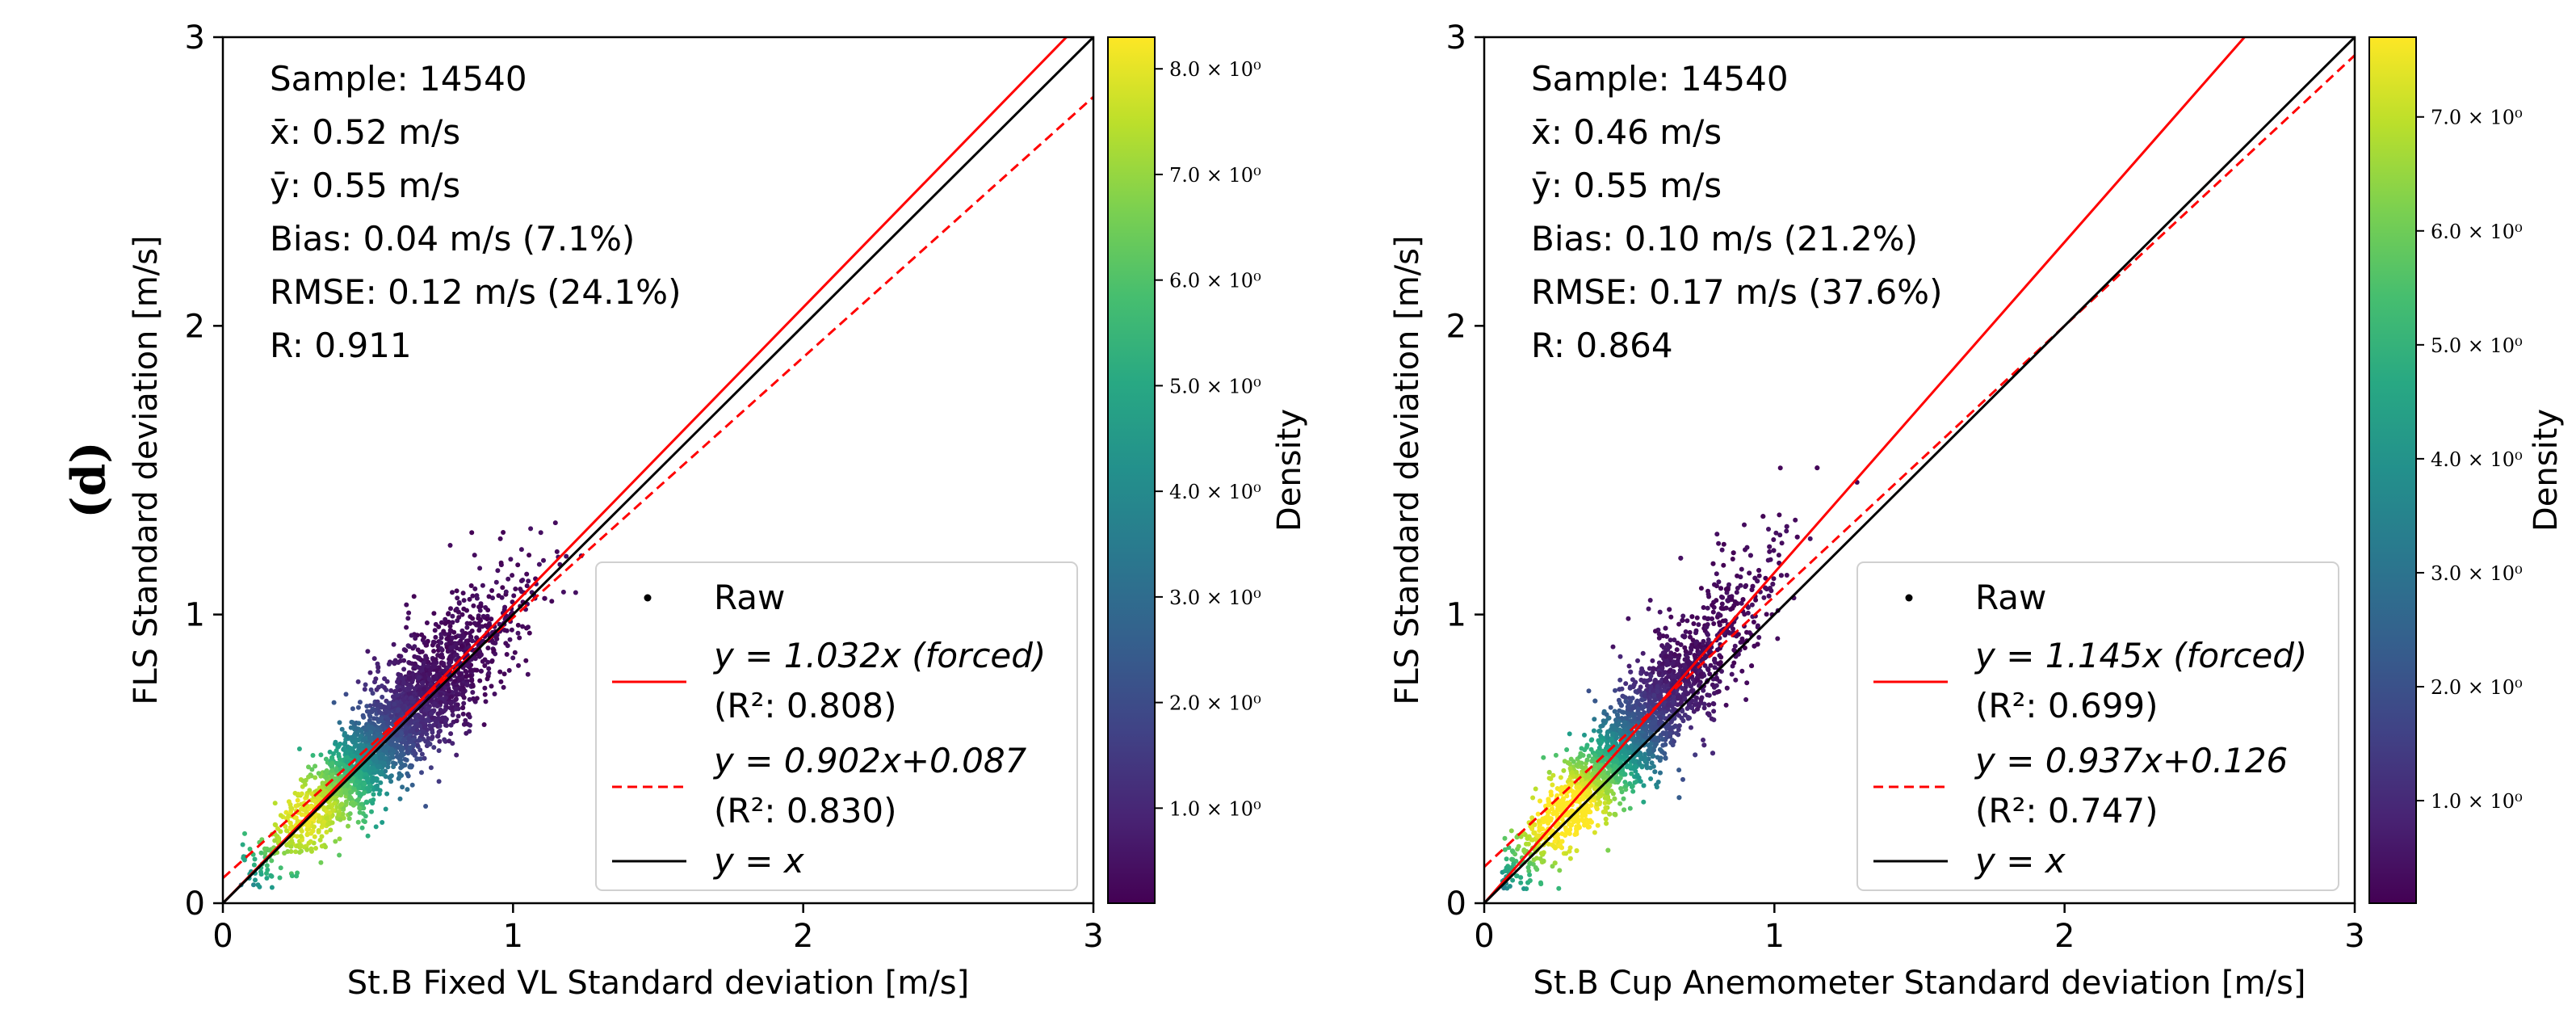  What do you see at coordinates (1131, 470) in the screenshot?
I see `colorbar-gradient` at bounding box center [1131, 470].